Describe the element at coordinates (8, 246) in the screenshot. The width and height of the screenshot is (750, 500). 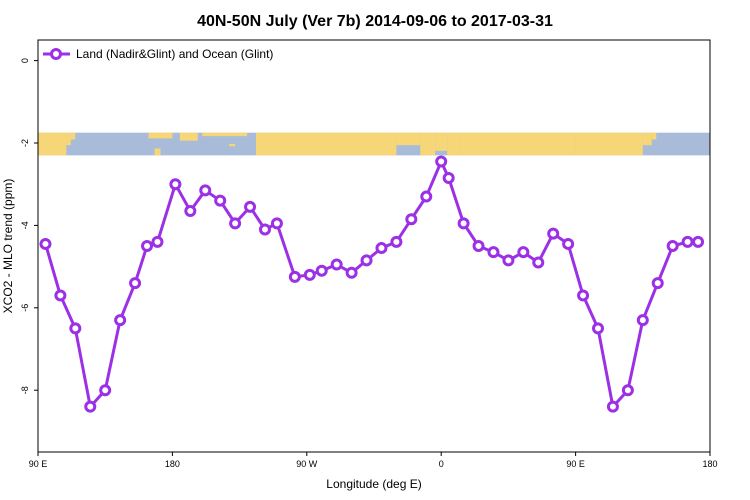
I see `y-axis-label: XCO2 - MLO trend (ppm)` at that location.